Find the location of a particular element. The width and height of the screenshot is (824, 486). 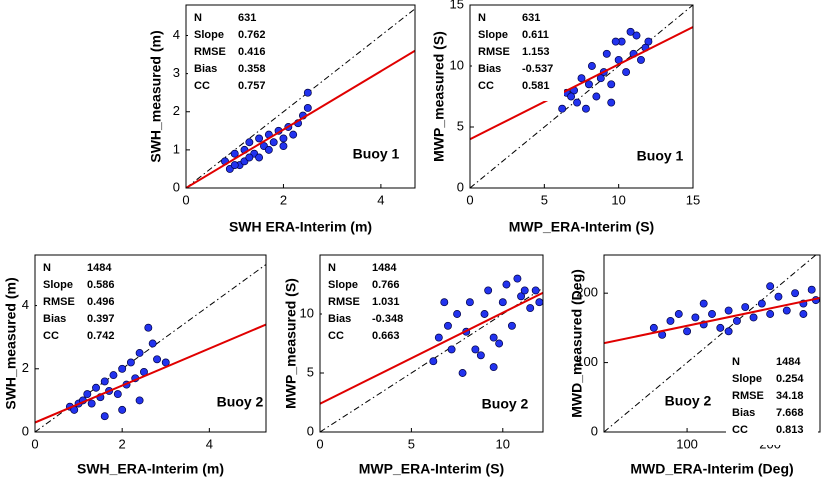

stat-value: 631 is located at coordinates (531, 18).